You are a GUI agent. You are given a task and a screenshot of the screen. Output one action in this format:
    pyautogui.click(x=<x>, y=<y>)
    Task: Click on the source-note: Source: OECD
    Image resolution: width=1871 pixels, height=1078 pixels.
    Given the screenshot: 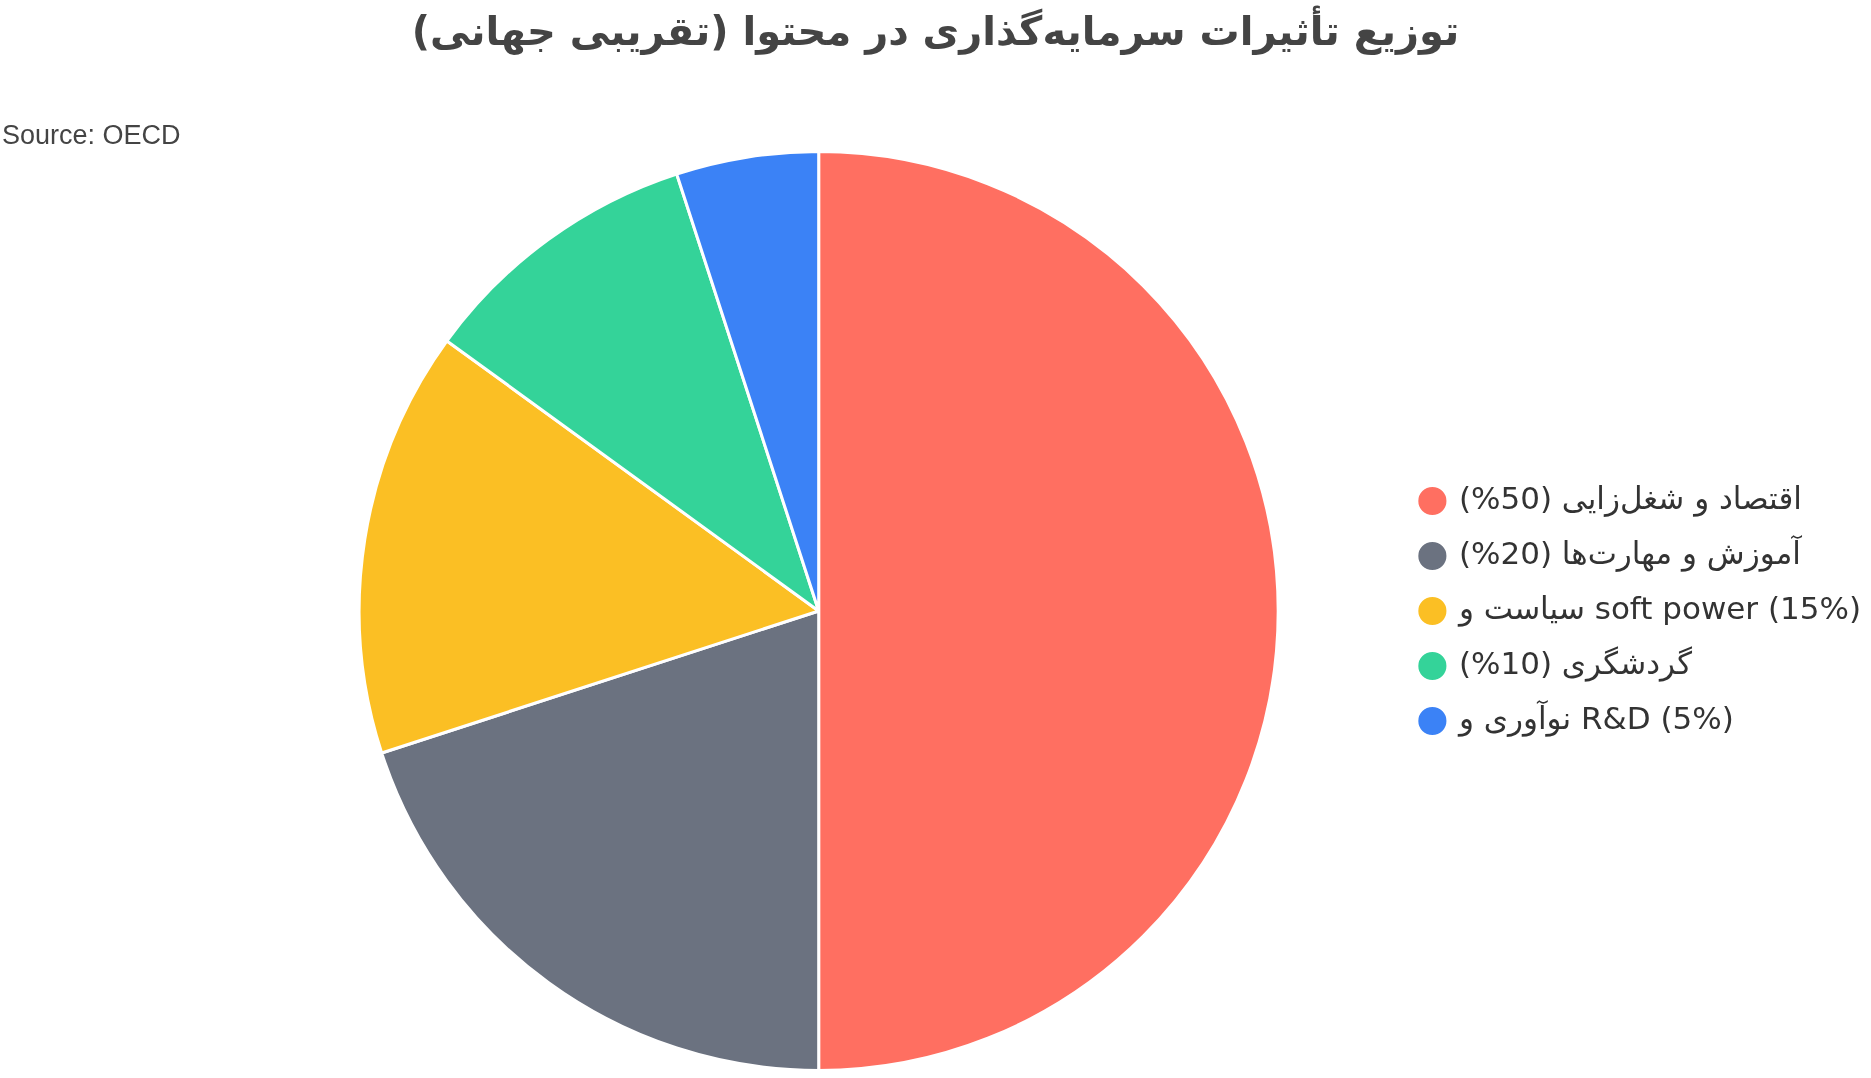 What is the action you would take?
    pyautogui.click(x=91, y=135)
    